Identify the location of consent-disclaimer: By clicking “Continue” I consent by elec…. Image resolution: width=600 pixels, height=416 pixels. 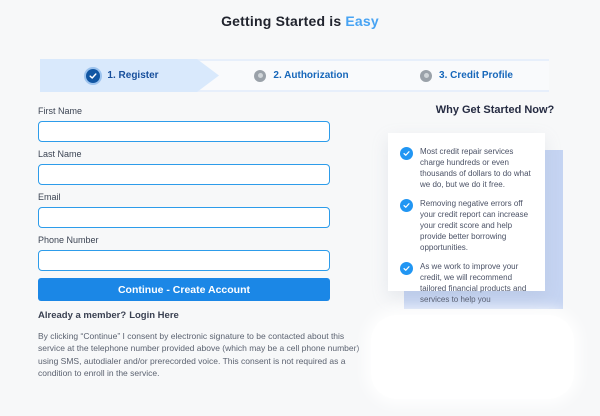
(199, 354).